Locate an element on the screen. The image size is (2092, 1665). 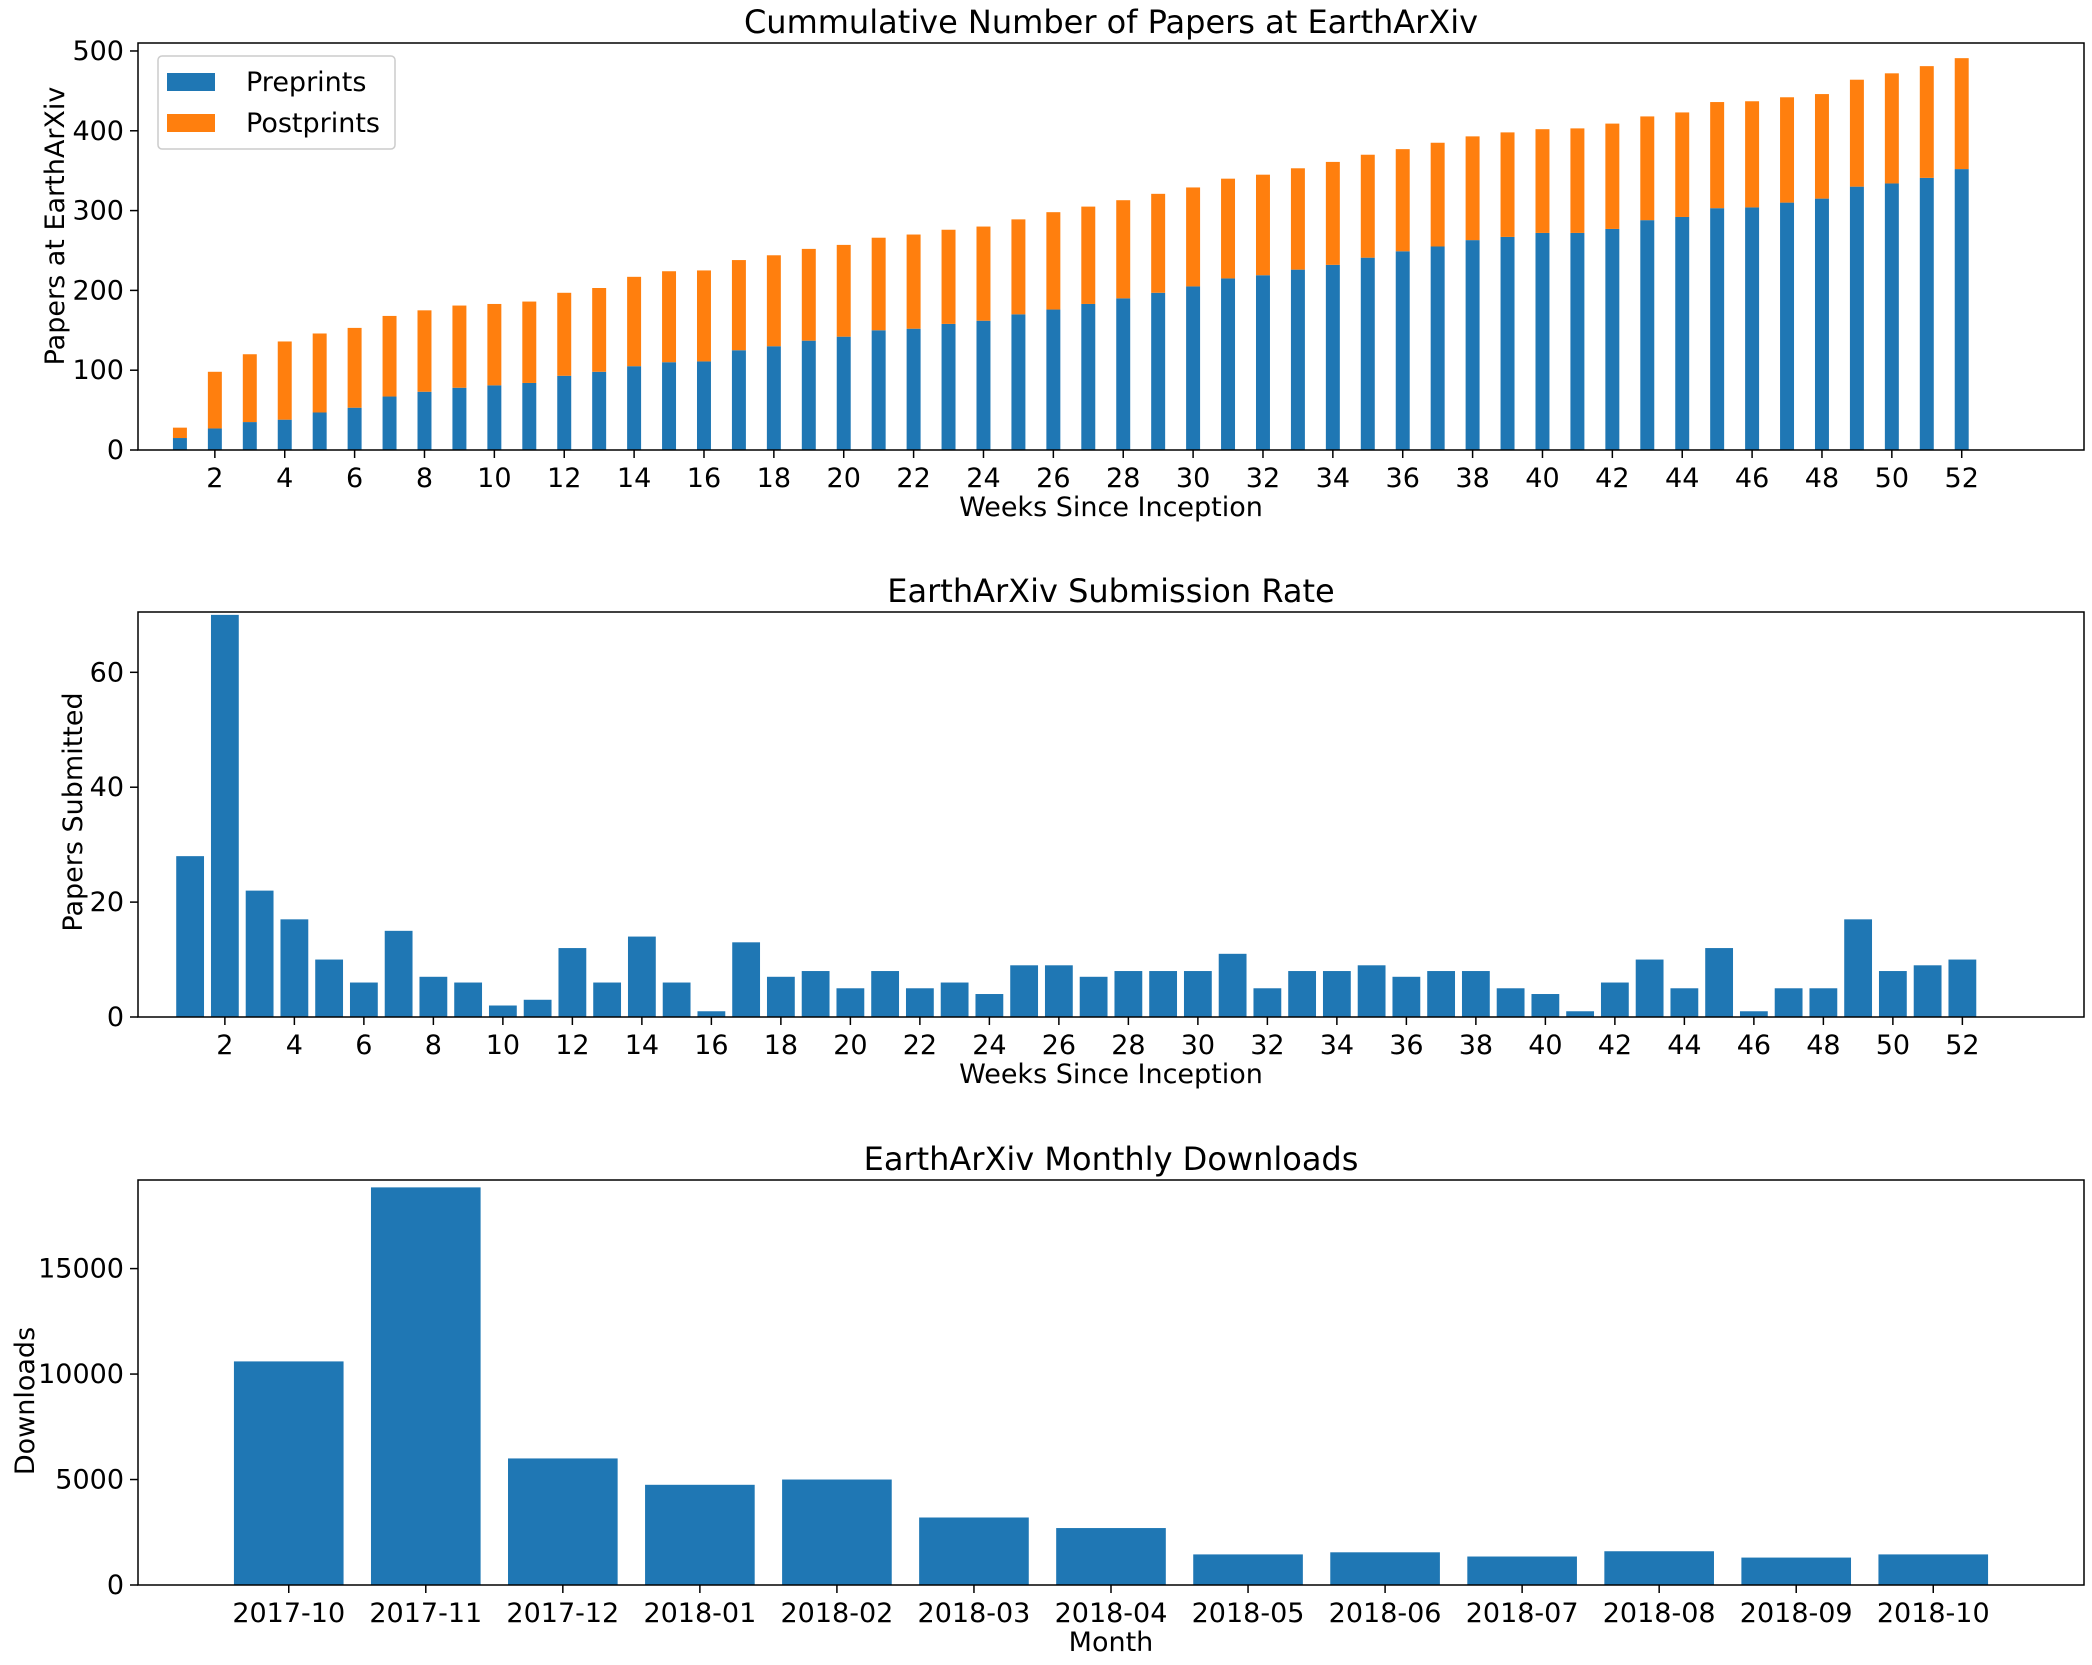
submission-xtick-label: 16 is located at coordinates (711, 1045).